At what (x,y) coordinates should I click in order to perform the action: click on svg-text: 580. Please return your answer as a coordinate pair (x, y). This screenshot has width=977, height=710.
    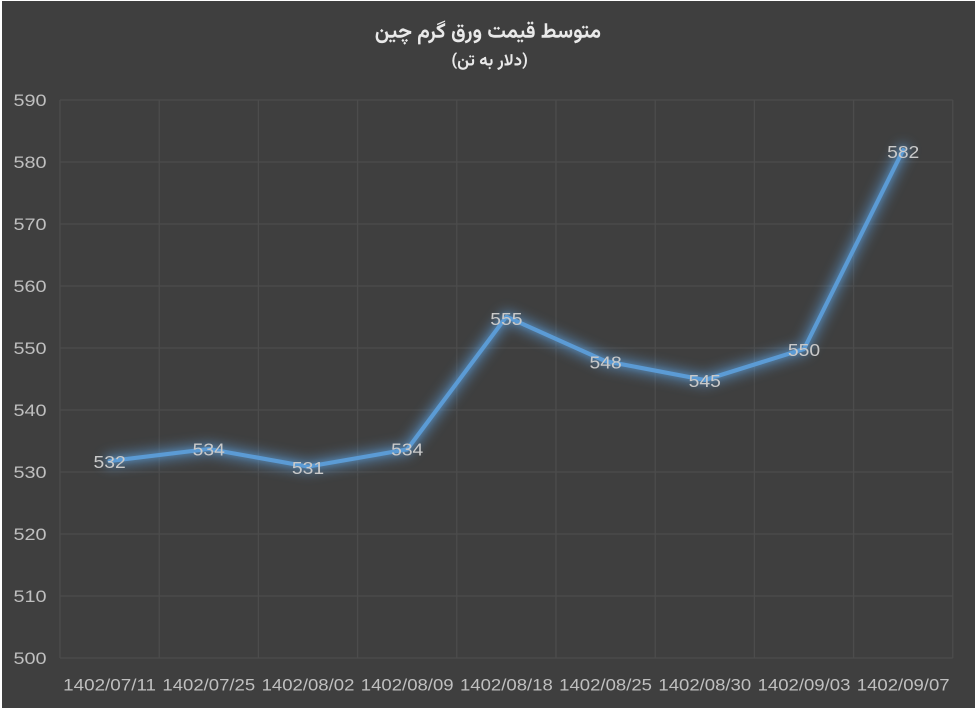
    Looking at the image, I should click on (30, 163).